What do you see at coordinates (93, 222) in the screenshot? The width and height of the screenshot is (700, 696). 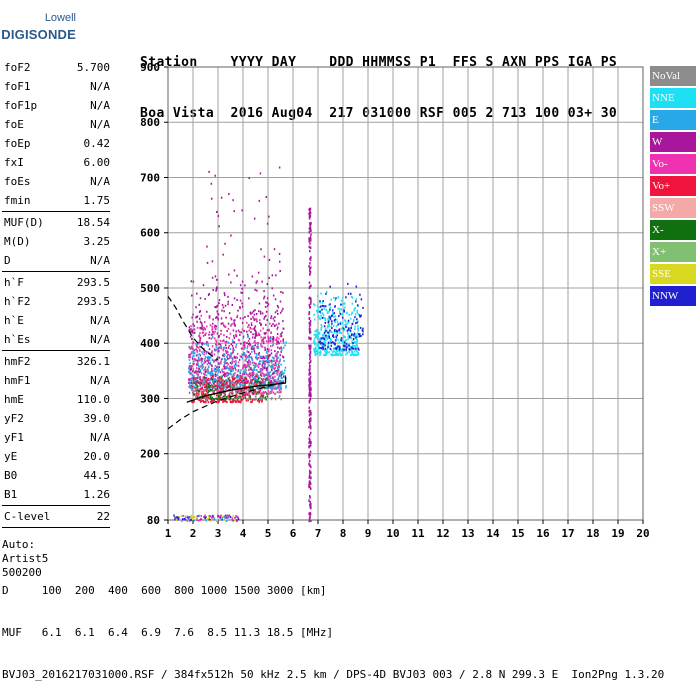 I see `param-value: 18.54` at bounding box center [93, 222].